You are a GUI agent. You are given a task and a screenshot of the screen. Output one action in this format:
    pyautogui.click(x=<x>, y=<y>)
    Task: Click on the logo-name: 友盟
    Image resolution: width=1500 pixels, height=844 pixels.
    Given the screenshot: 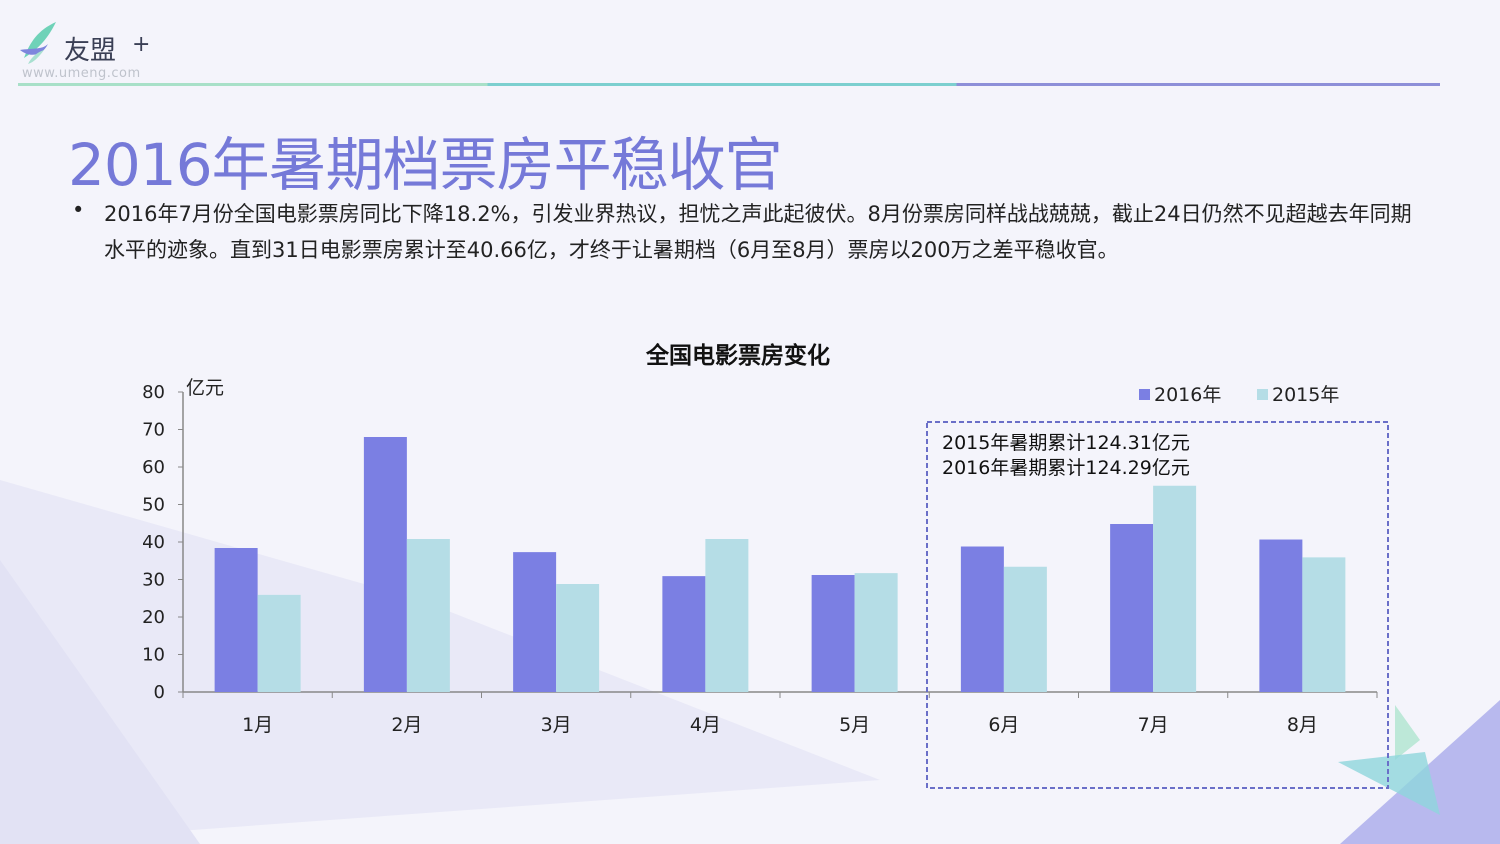 What is the action you would take?
    pyautogui.click(x=90, y=51)
    